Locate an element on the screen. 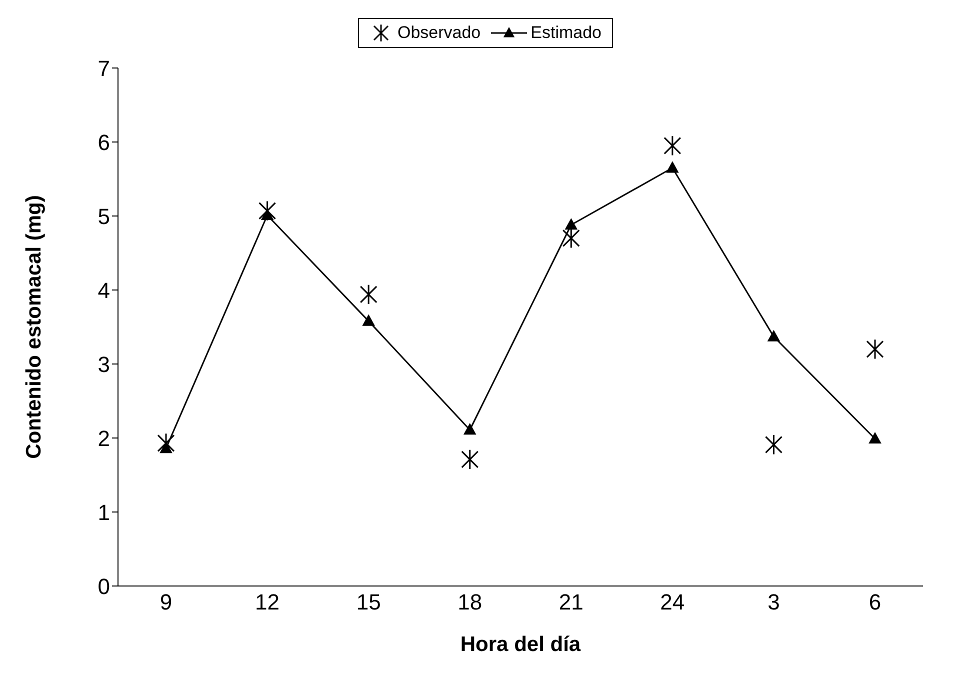 The image size is (954, 685). y-tick-label: 7 is located at coordinates (104, 68).